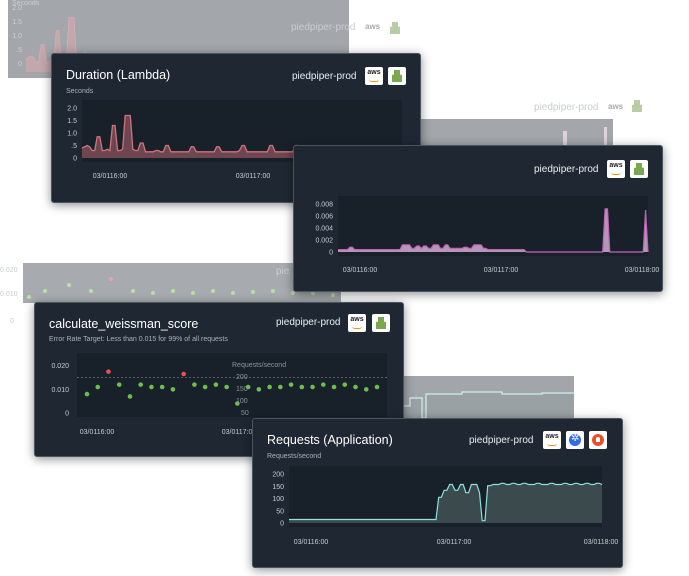  Describe the element at coordinates (72, 109) in the screenshot. I see `y-tick-label: 2.0` at that location.